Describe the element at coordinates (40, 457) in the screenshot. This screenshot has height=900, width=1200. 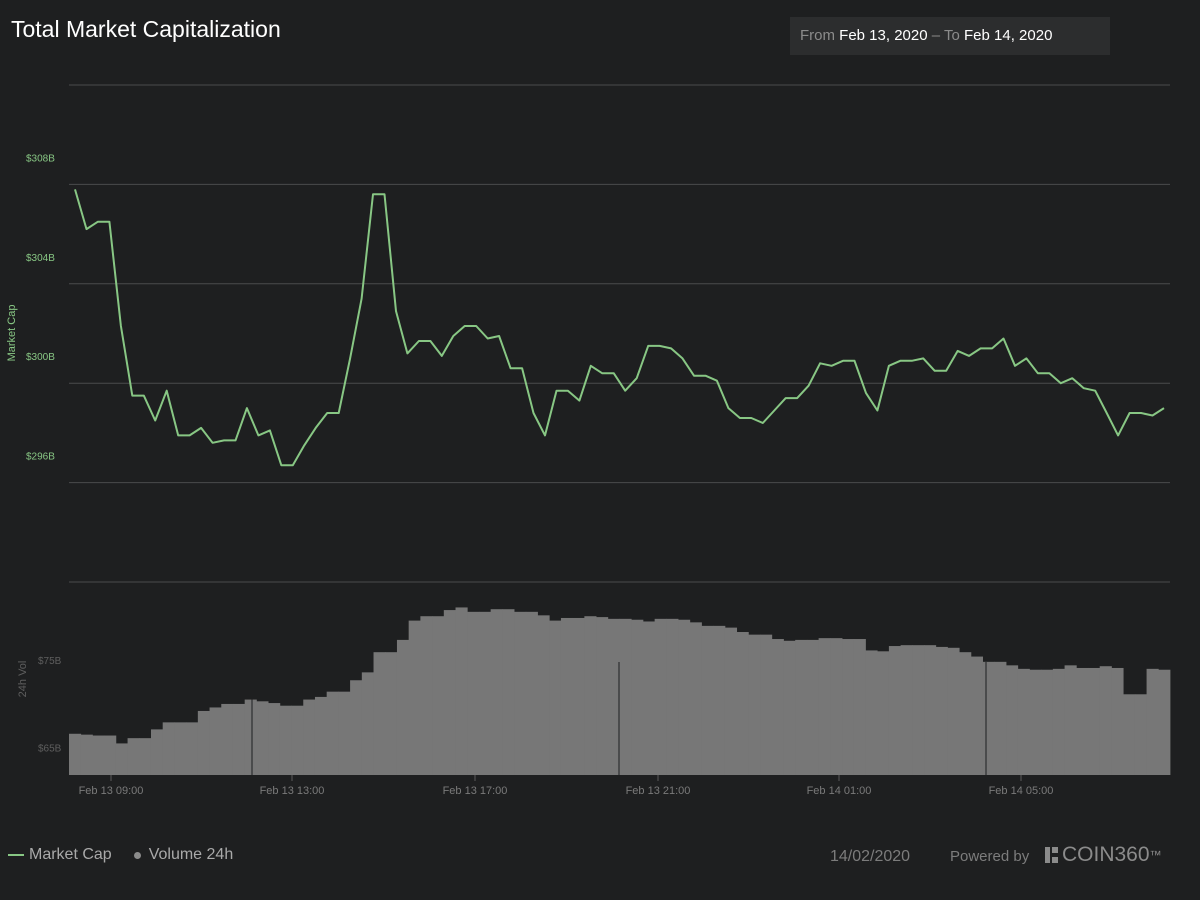
I see `y-tick-label: $296B` at that location.